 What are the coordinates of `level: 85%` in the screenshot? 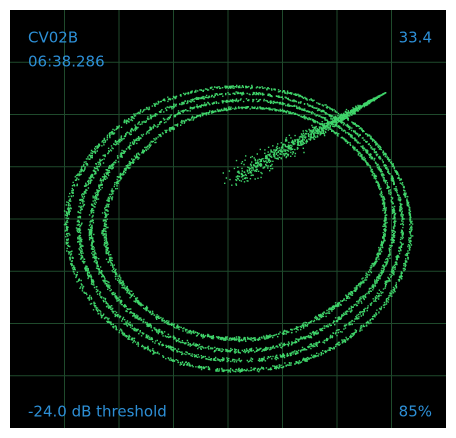 It's located at (415, 412).